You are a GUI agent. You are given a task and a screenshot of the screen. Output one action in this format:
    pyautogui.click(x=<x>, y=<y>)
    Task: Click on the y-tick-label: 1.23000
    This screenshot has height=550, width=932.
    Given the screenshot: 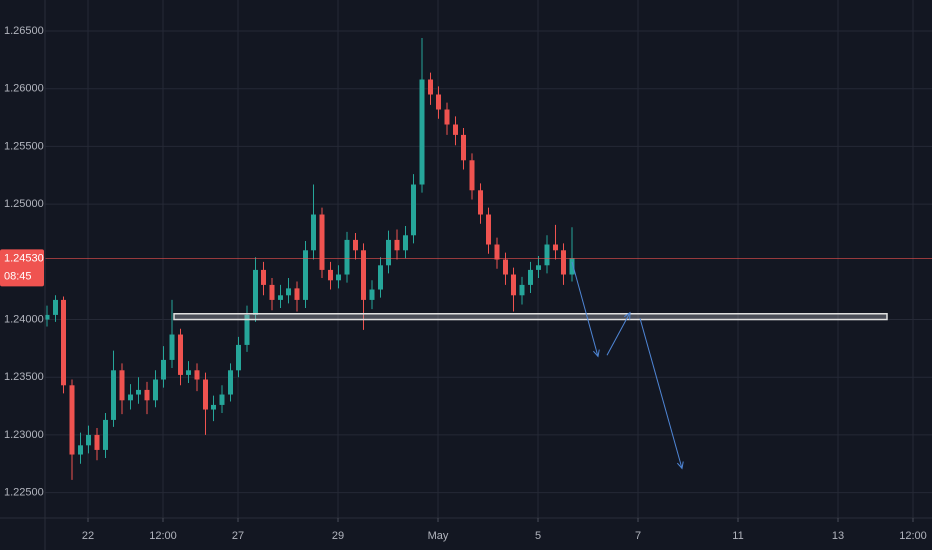 What is the action you would take?
    pyautogui.click(x=24, y=435)
    